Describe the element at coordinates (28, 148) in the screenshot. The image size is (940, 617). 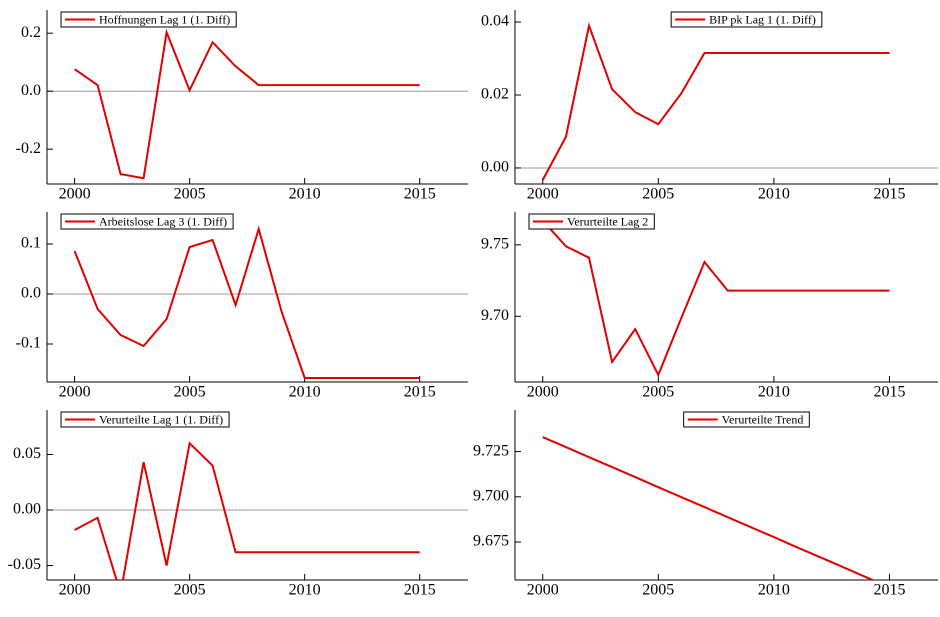
I see `y-tick-label: -0.2` at that location.